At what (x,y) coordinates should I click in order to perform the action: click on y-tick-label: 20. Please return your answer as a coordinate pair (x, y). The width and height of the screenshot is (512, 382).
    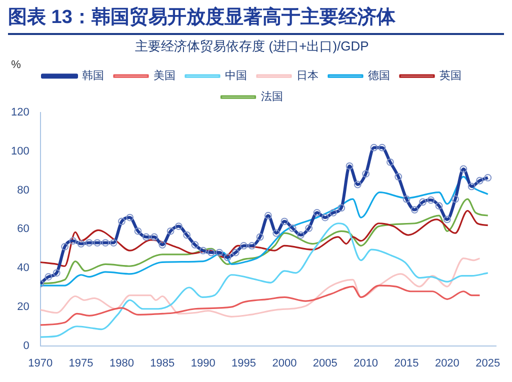
    Looking at the image, I should click on (23, 306).